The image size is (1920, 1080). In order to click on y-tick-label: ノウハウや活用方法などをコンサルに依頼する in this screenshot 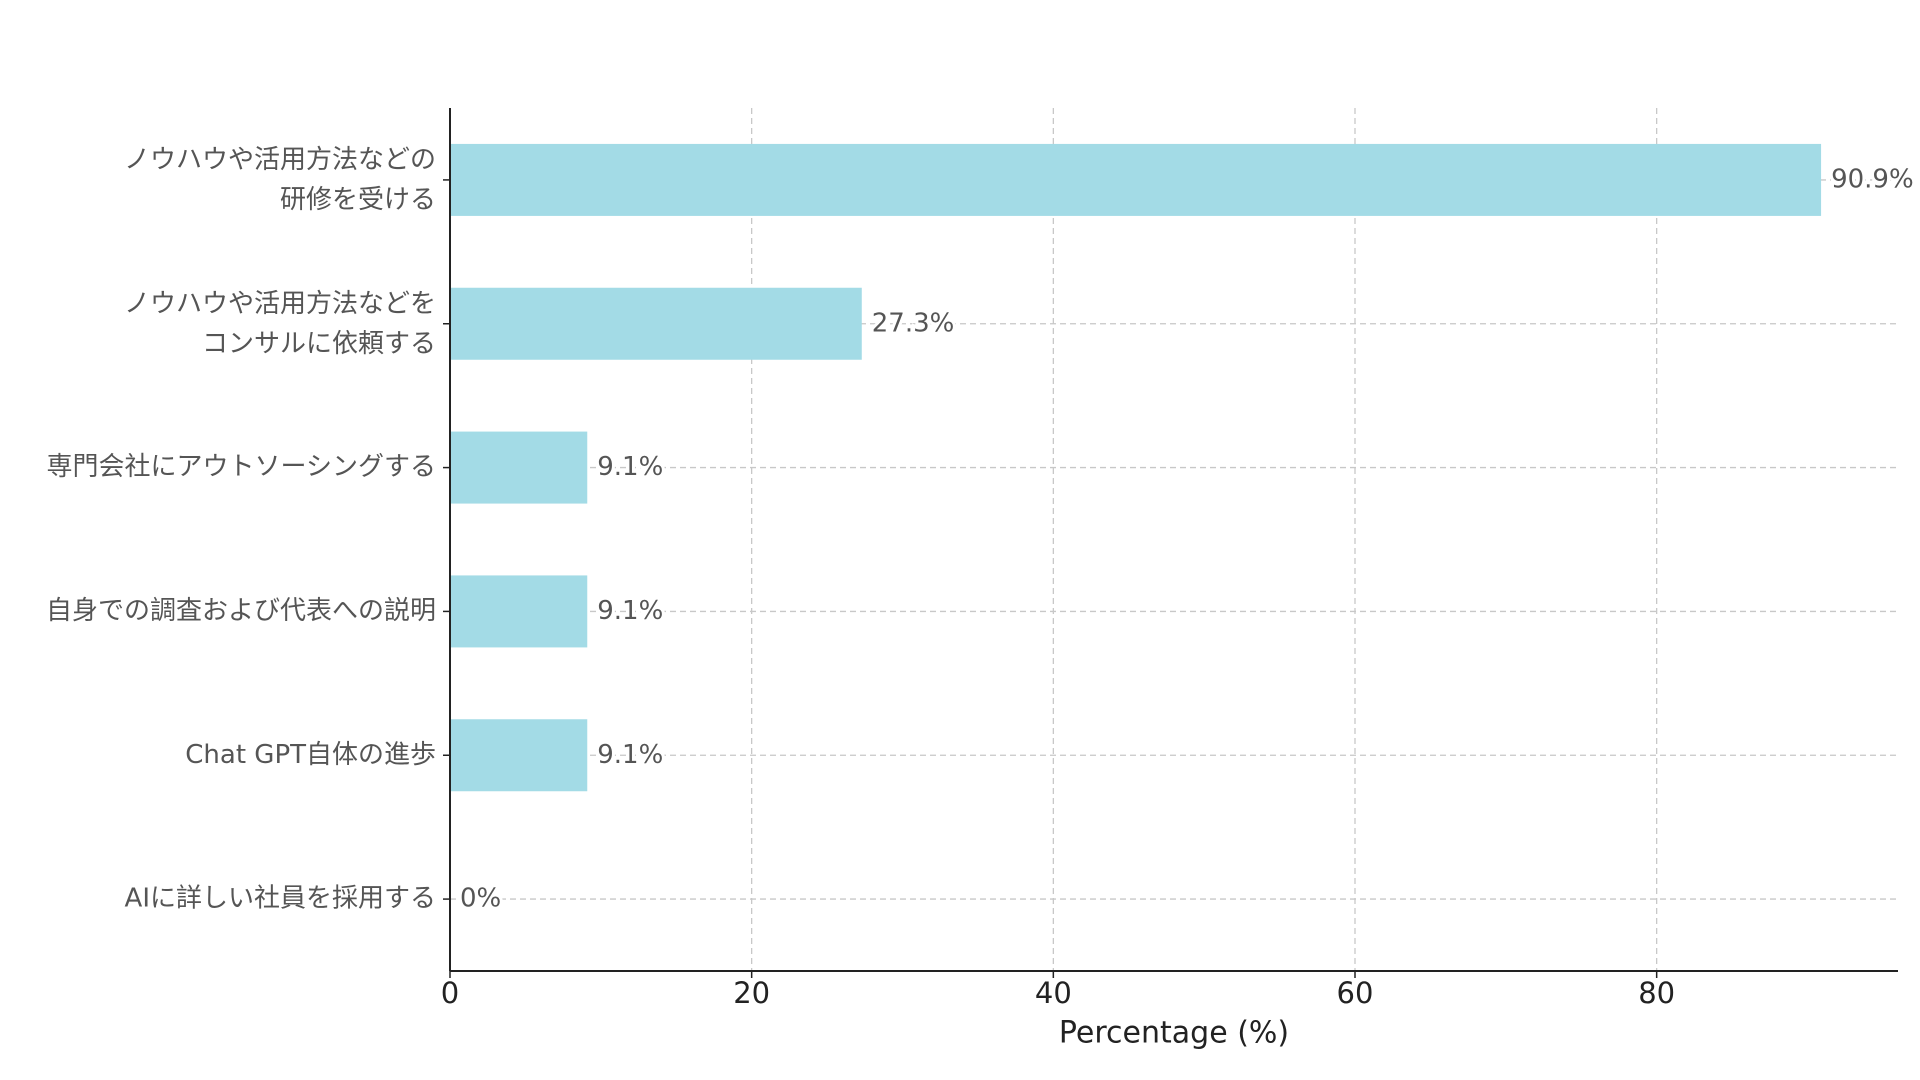, I will do `click(280, 323)`.